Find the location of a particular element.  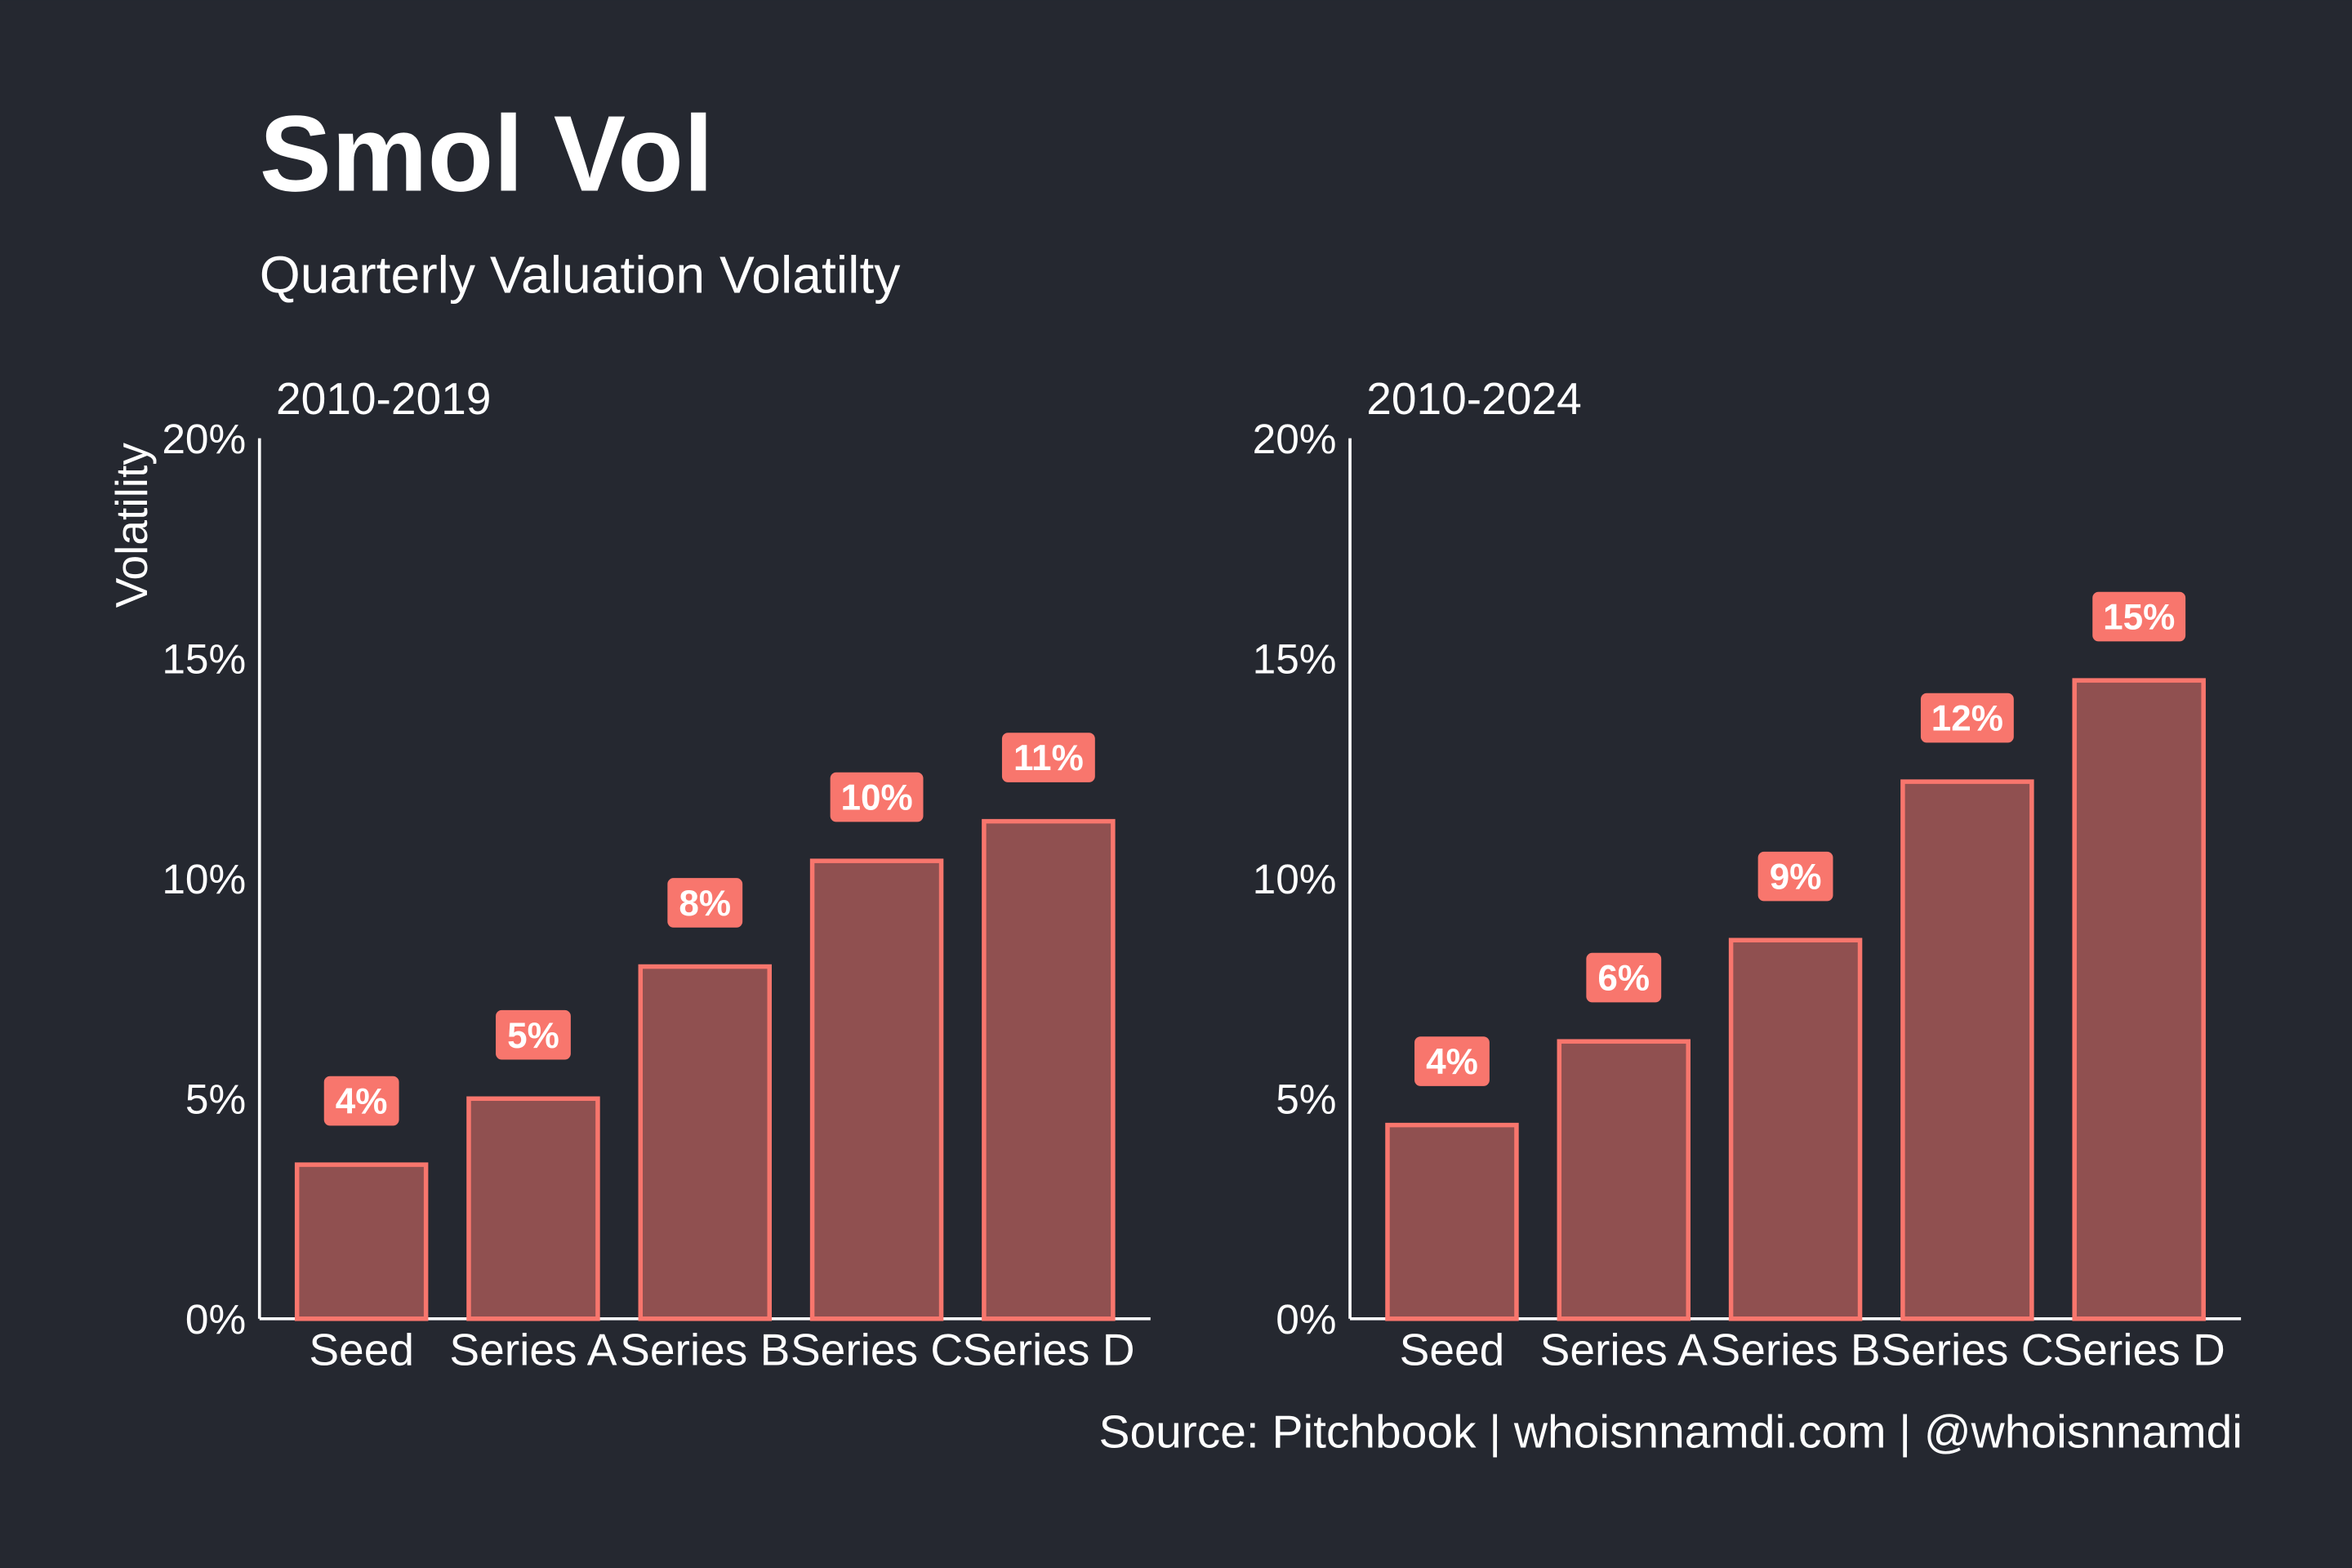

data-label: 5% is located at coordinates (533, 1036).